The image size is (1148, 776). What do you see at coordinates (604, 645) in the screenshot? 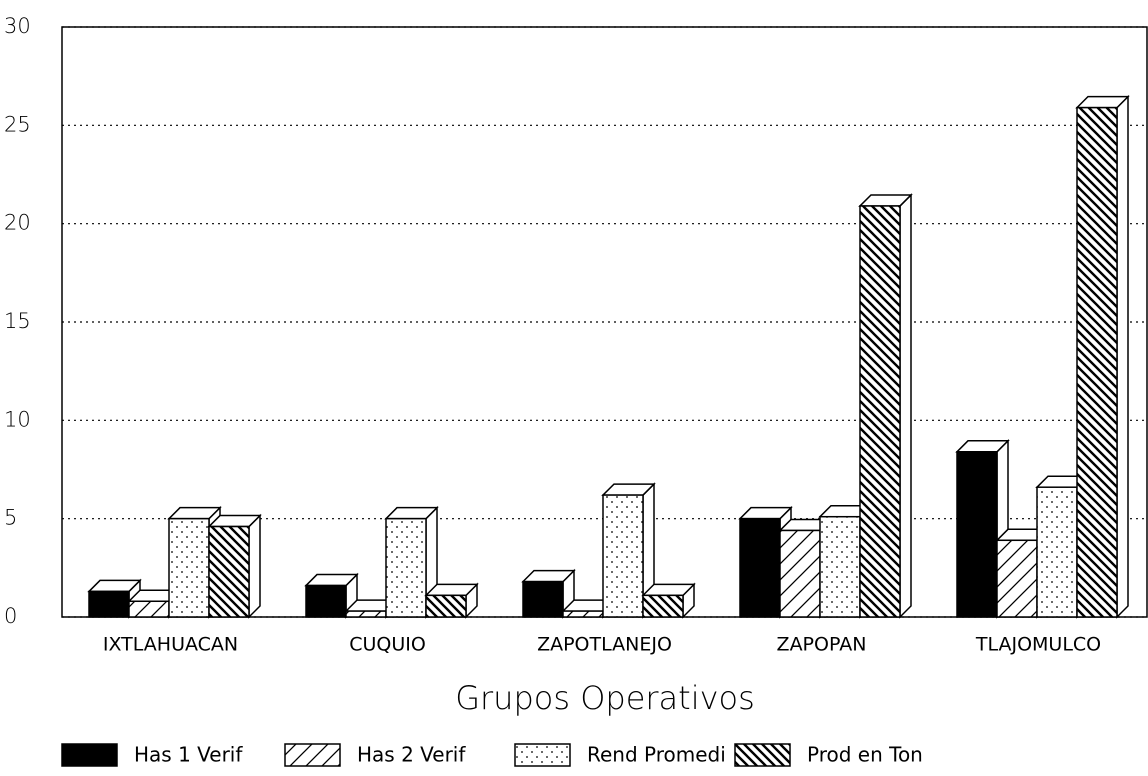
I see `x-tick-label: ZAPOTLANEJO` at bounding box center [604, 645].